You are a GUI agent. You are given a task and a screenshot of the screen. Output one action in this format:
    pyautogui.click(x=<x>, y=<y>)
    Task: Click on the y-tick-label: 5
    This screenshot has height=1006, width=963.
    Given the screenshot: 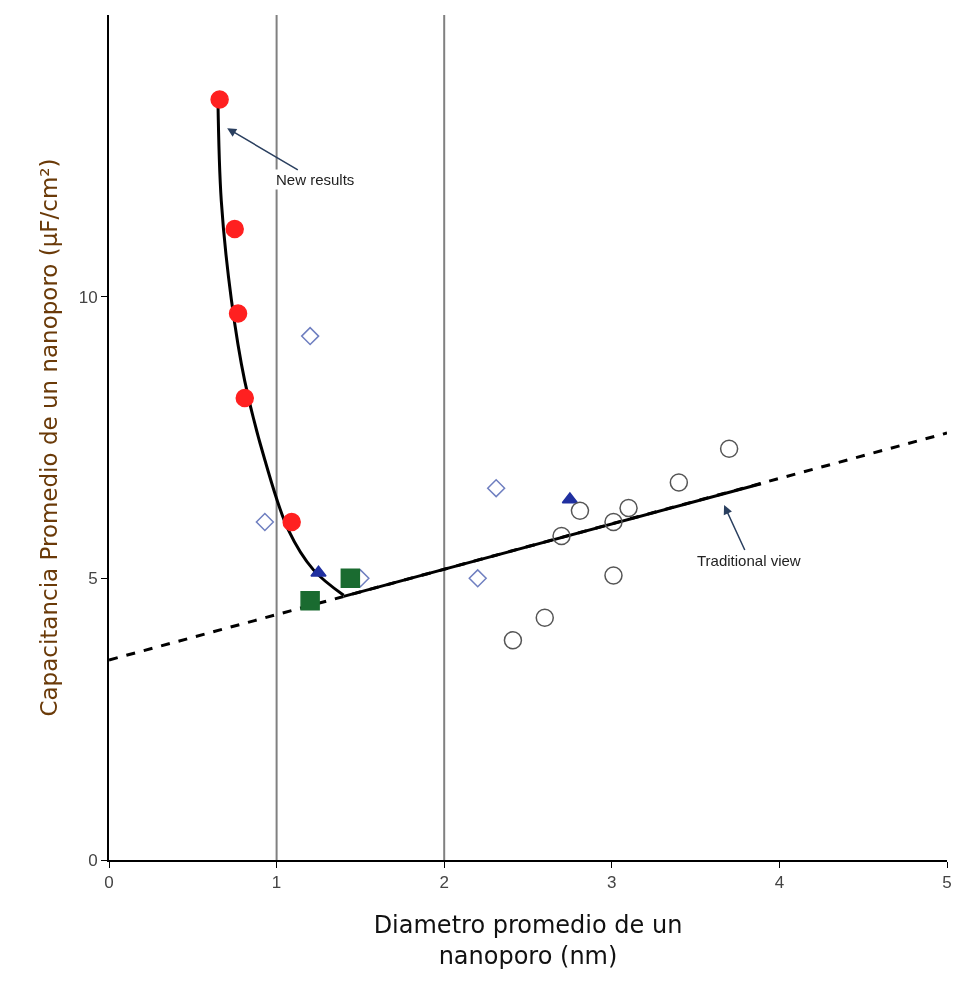 What is the action you would take?
    pyautogui.click(x=93, y=579)
    